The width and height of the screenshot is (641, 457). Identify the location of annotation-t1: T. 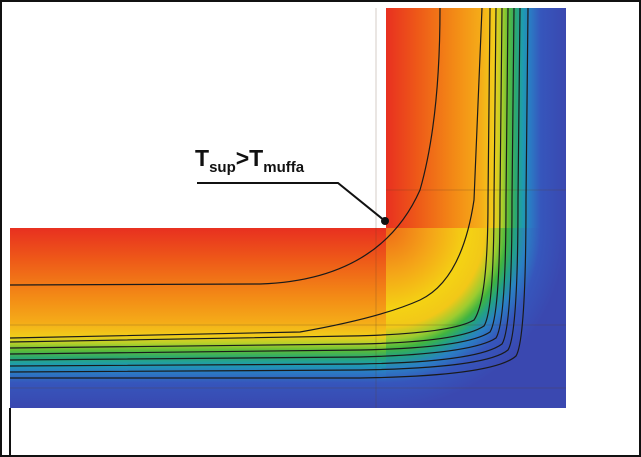
(202, 158).